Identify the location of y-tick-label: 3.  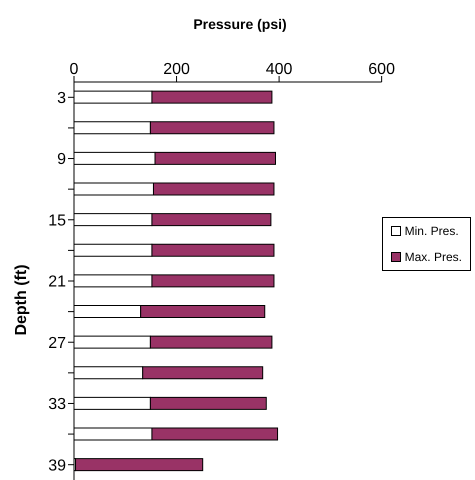
(61, 98).